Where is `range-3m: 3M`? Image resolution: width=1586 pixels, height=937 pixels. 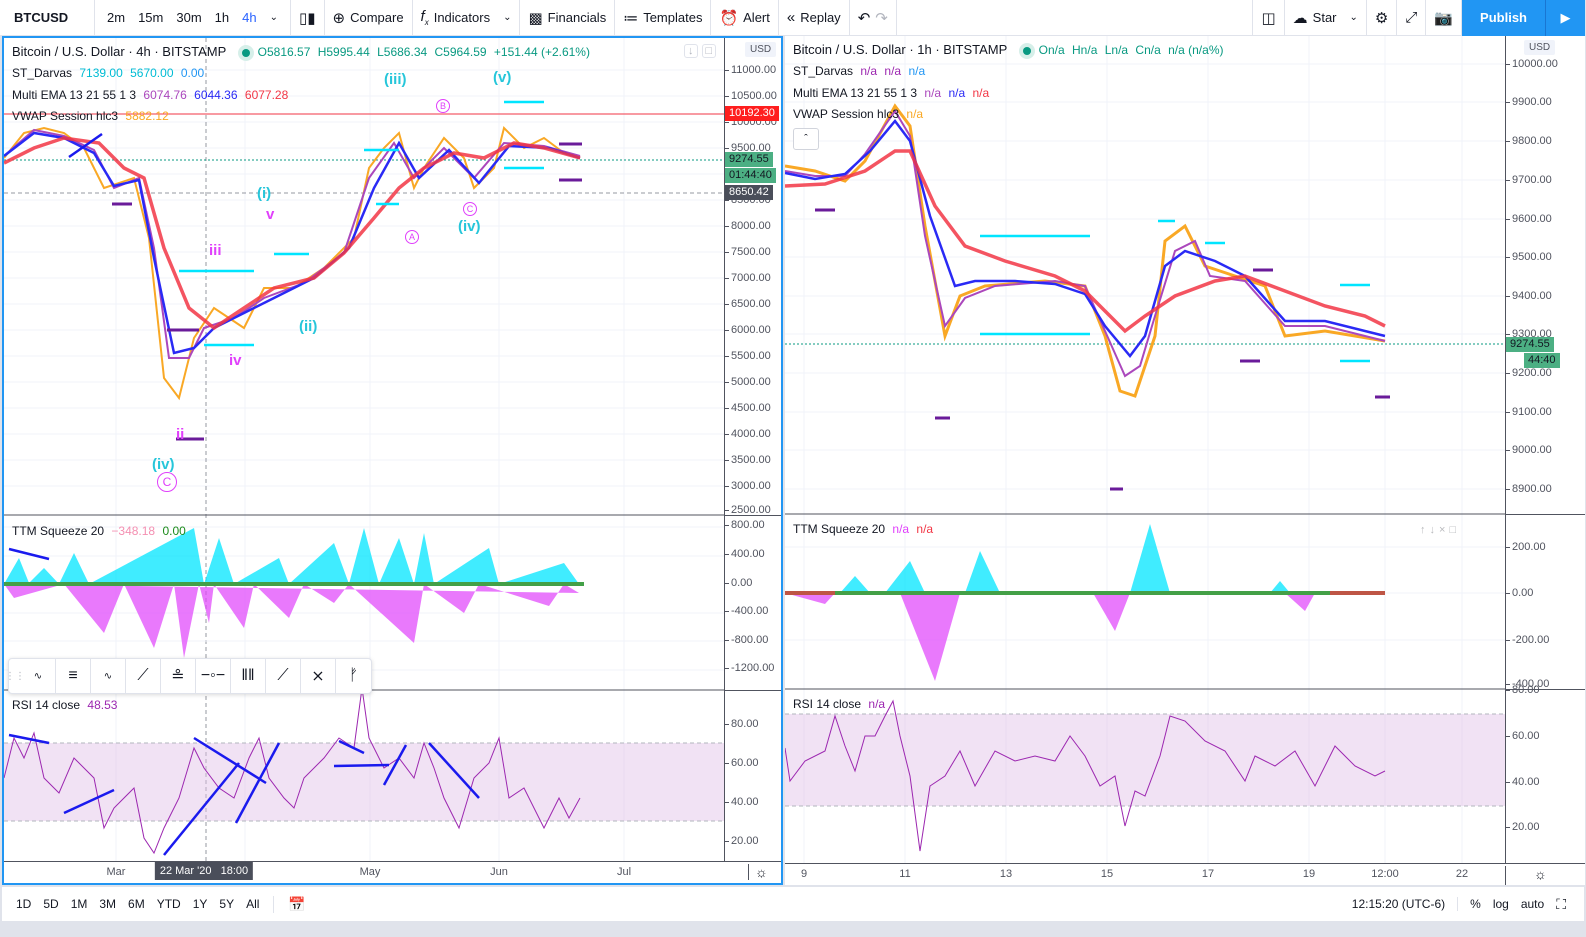 range-3m: 3M is located at coordinates (108, 904).